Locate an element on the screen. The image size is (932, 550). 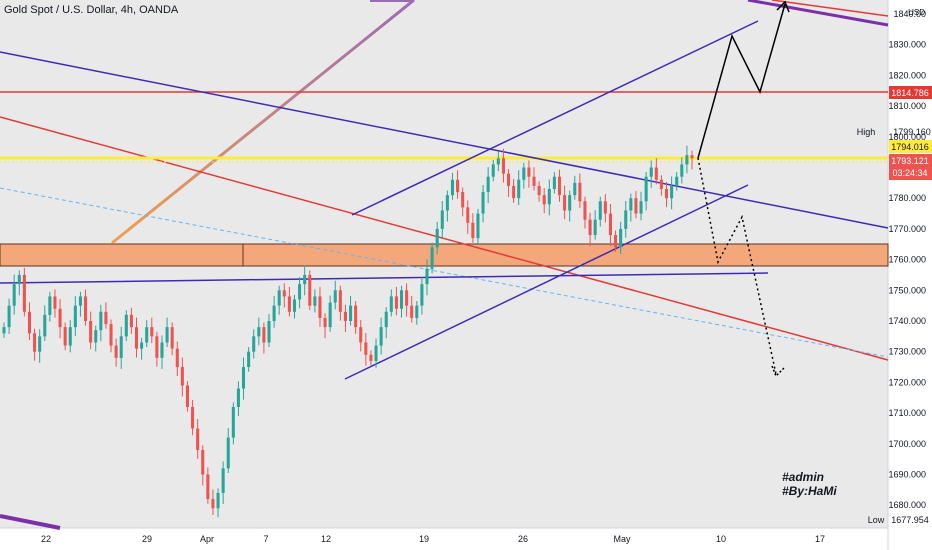
support-zone is located at coordinates (444, 255).